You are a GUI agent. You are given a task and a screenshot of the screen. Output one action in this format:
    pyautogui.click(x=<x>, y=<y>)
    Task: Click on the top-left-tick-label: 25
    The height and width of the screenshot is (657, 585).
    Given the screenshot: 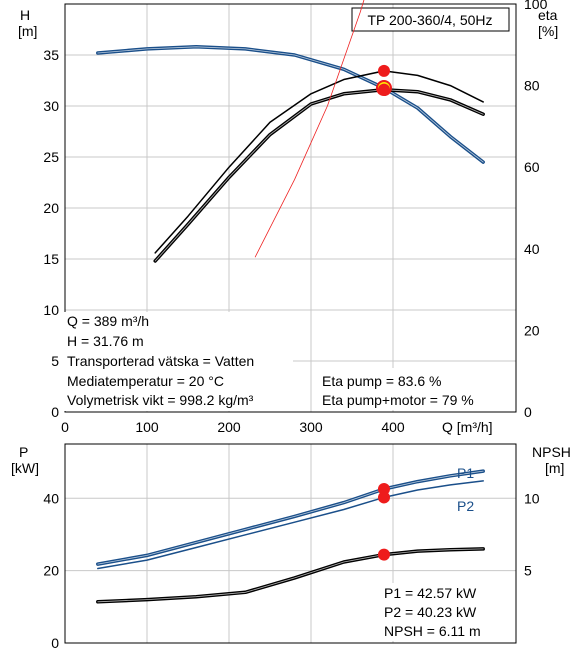 What is the action you would take?
    pyautogui.click(x=51, y=157)
    